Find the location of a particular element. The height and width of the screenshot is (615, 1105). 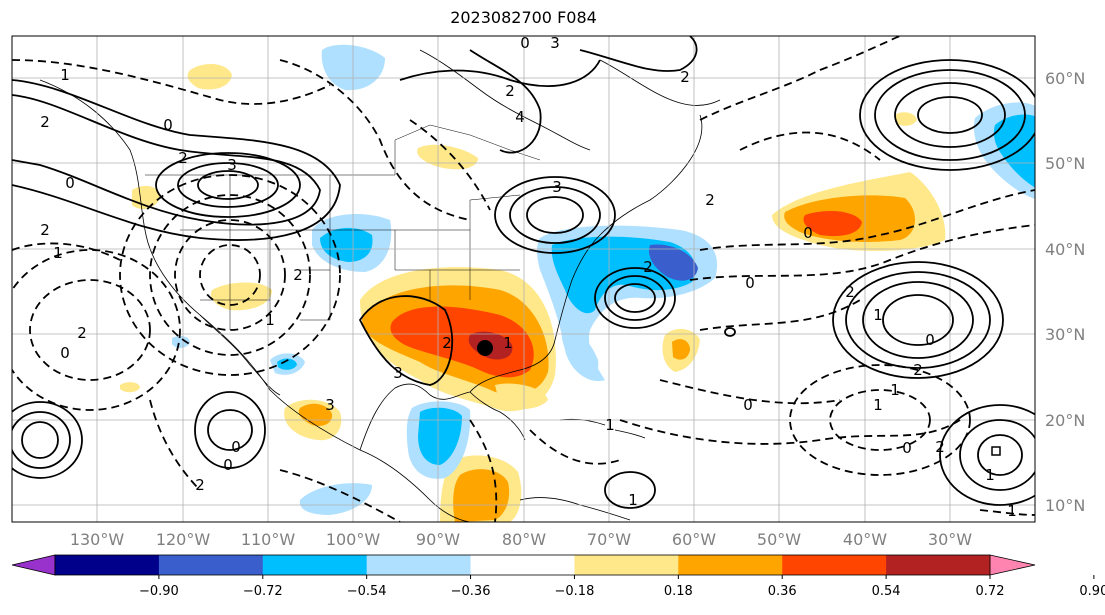

shade-blue-mx is located at coordinates (287, 364).